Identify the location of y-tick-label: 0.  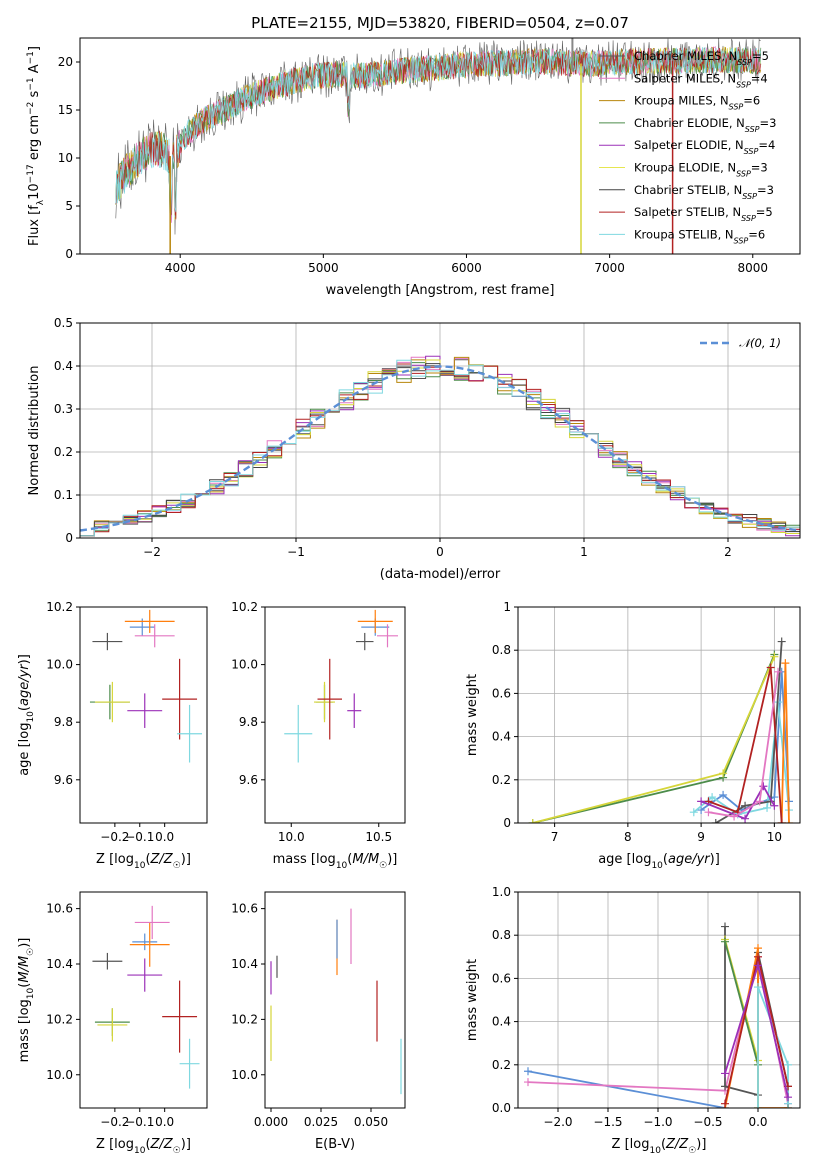
(69, 538).